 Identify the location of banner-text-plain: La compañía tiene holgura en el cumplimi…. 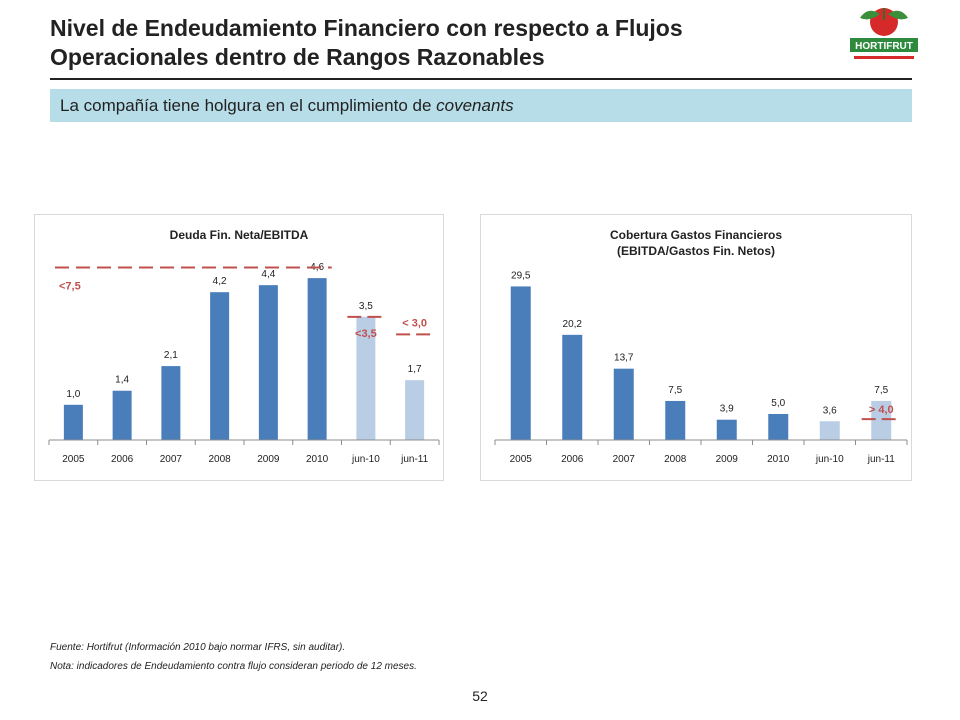
(248, 105).